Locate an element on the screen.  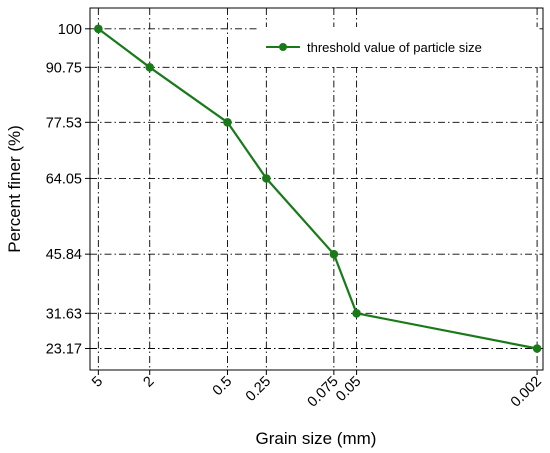
y-tick-label: 100 is located at coordinates (70, 30).